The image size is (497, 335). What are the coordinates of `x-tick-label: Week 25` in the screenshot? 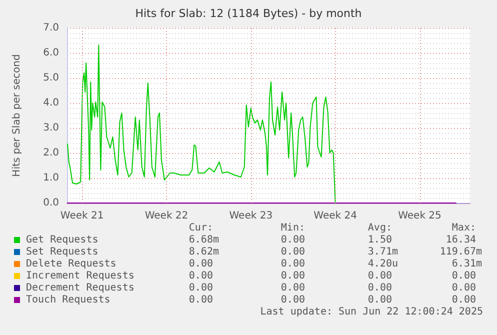 It's located at (420, 216).